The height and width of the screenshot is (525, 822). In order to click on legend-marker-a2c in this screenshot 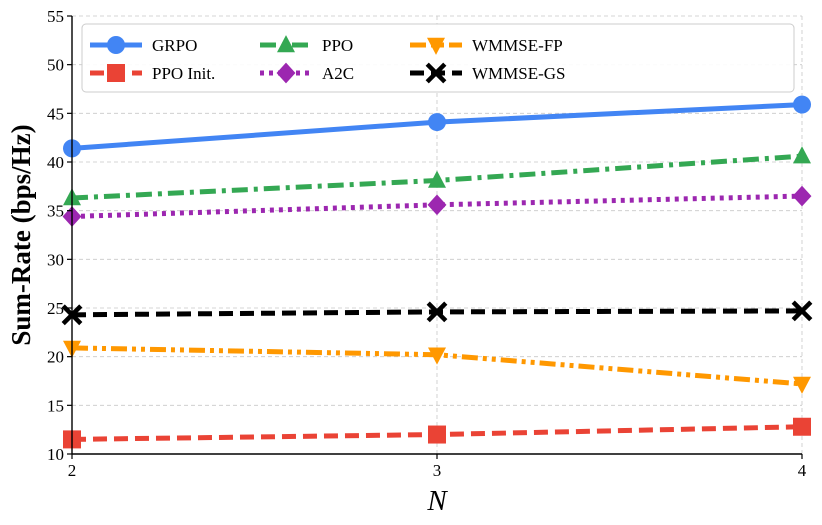, I will do `click(286, 73)`.